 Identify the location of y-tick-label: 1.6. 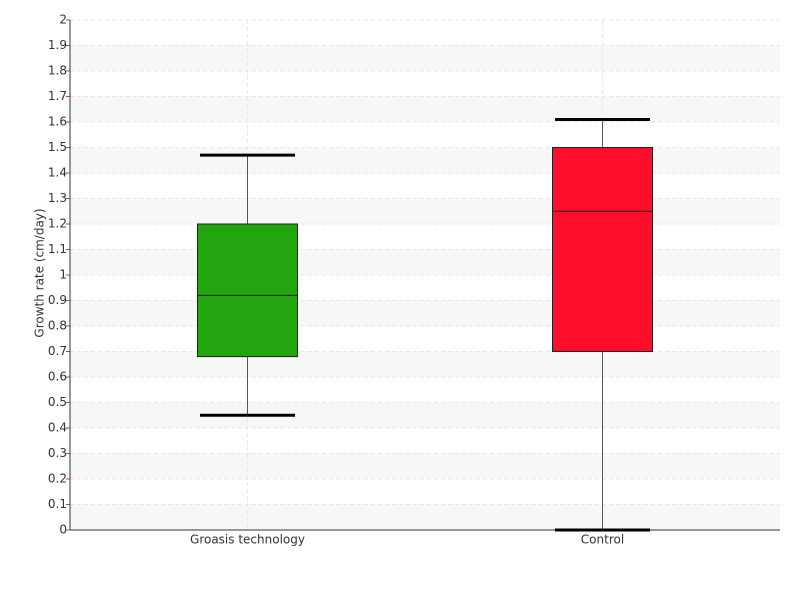
(57, 122).